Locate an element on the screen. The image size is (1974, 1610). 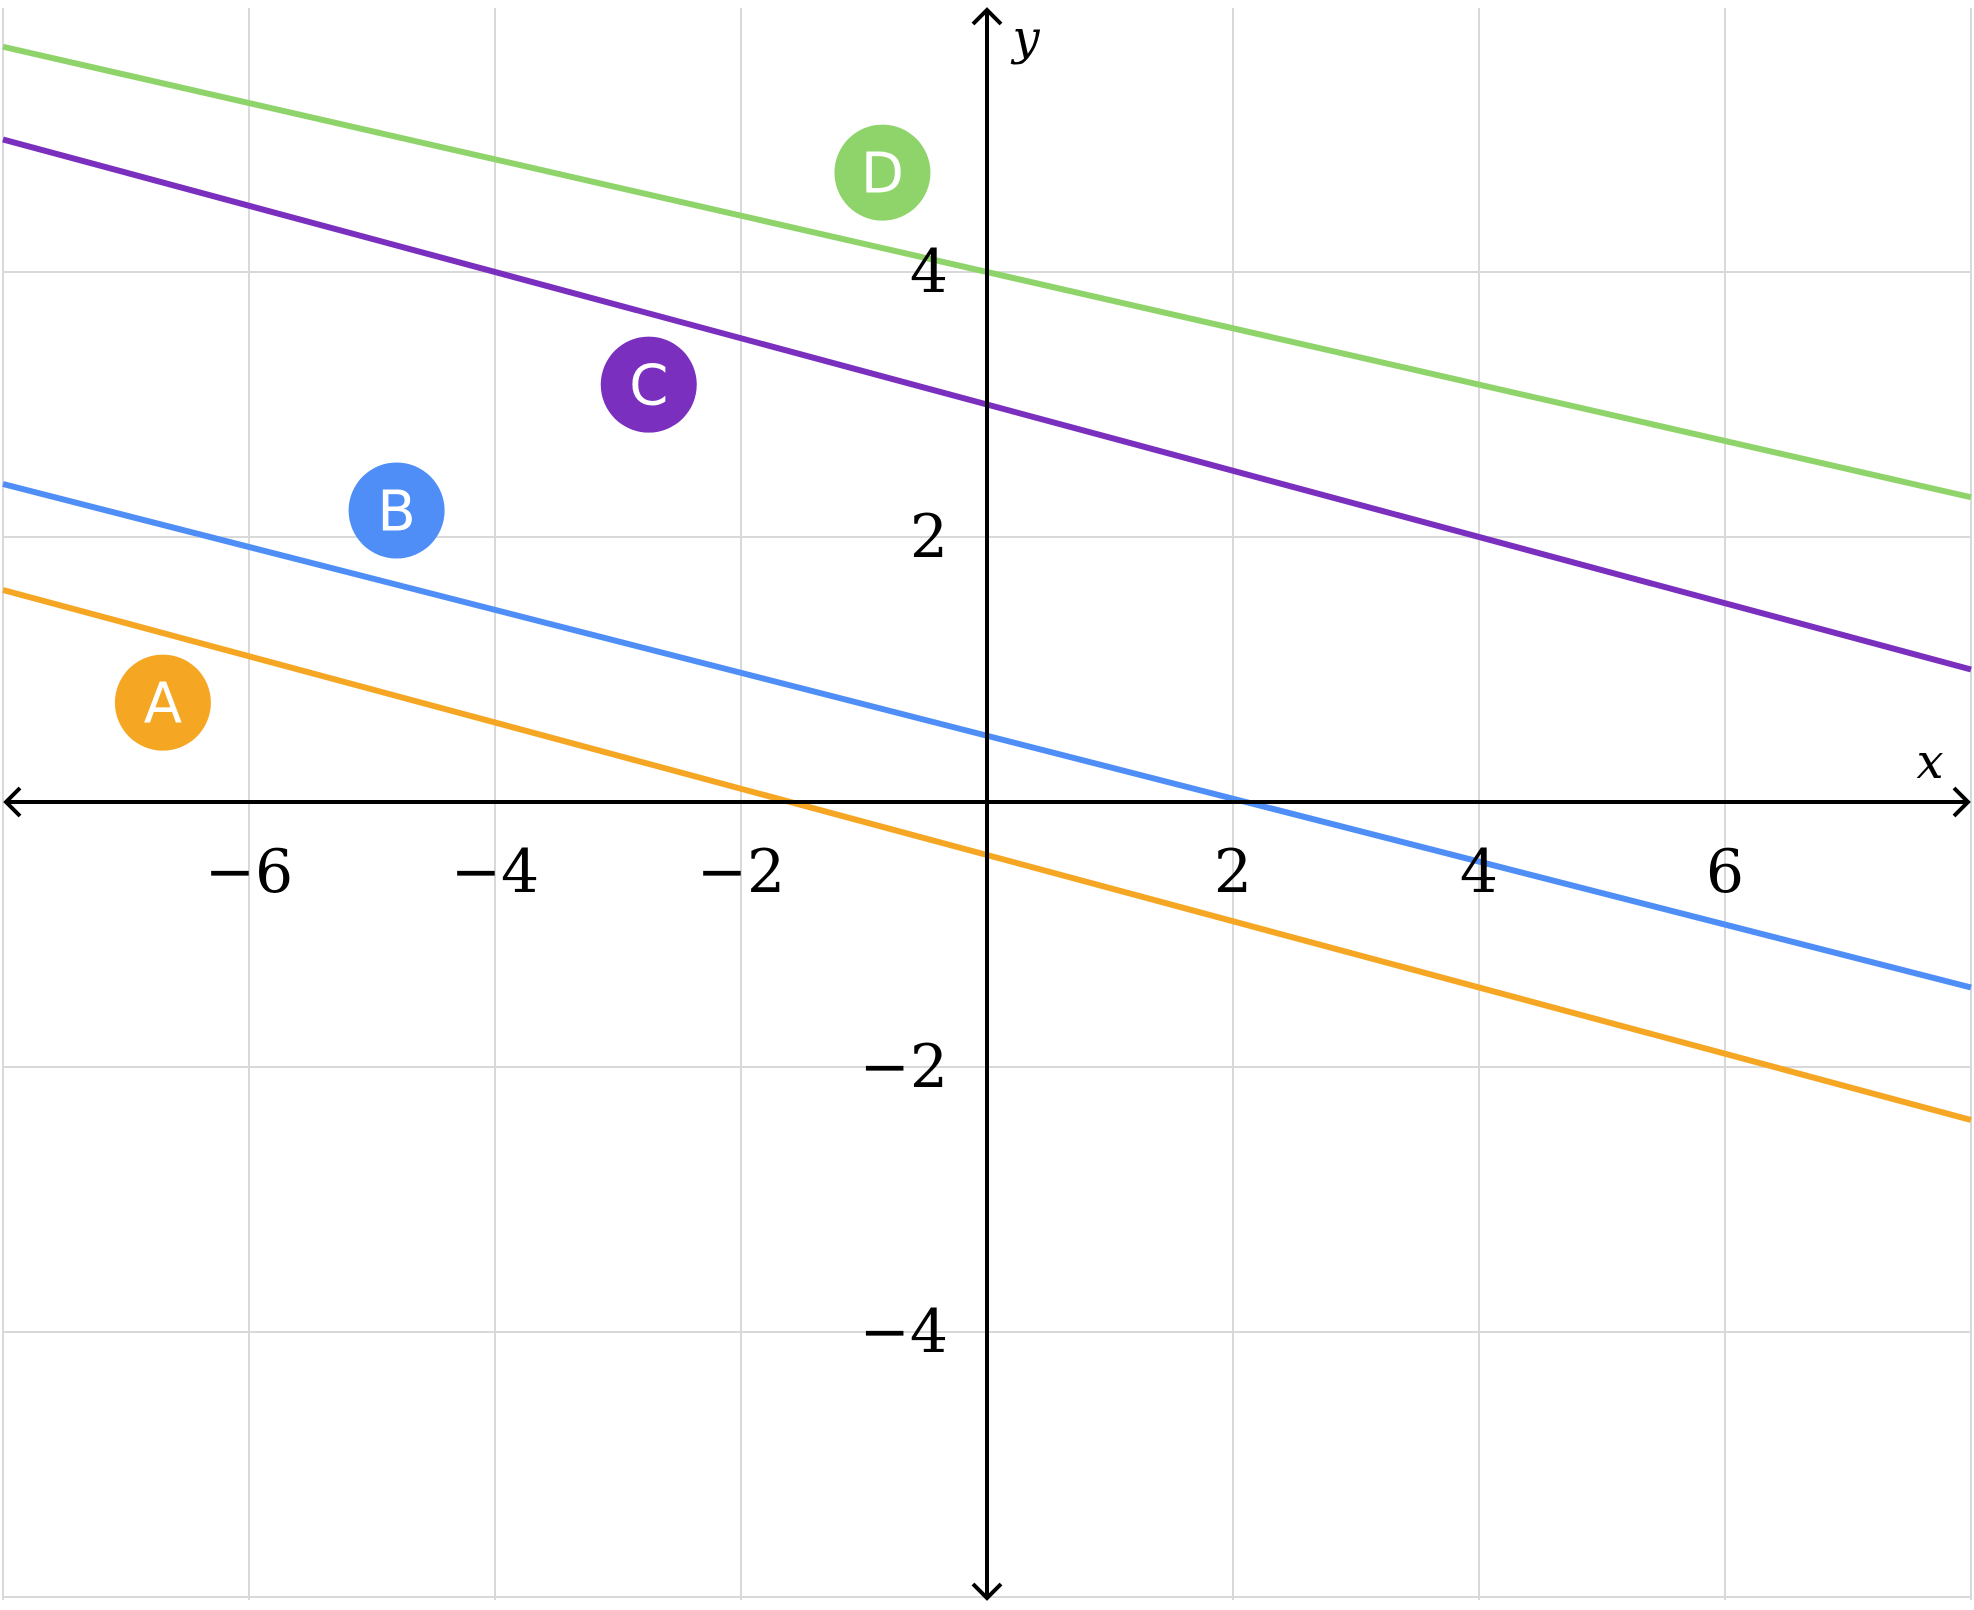
badge-label: D is located at coordinates (882, 174).